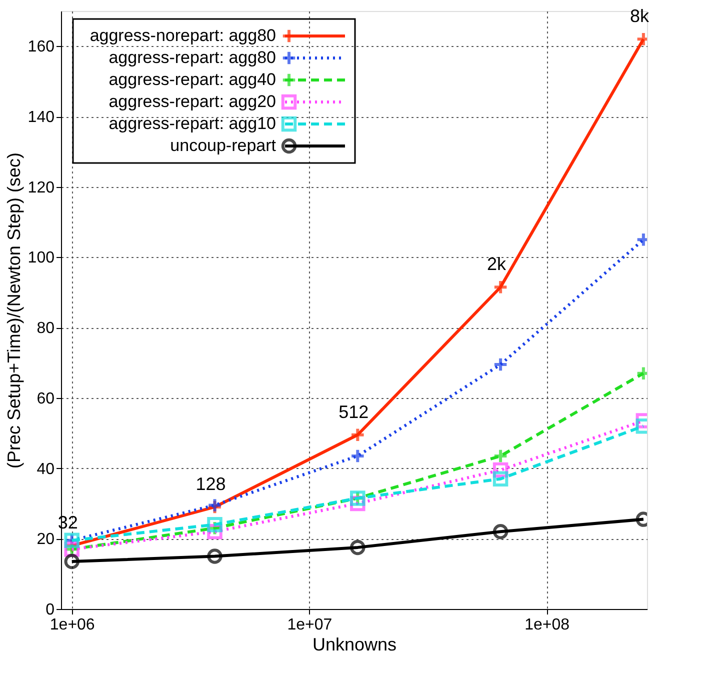  What do you see at coordinates (45, 329) in the screenshot?
I see `y-tick-label: 80` at bounding box center [45, 329].